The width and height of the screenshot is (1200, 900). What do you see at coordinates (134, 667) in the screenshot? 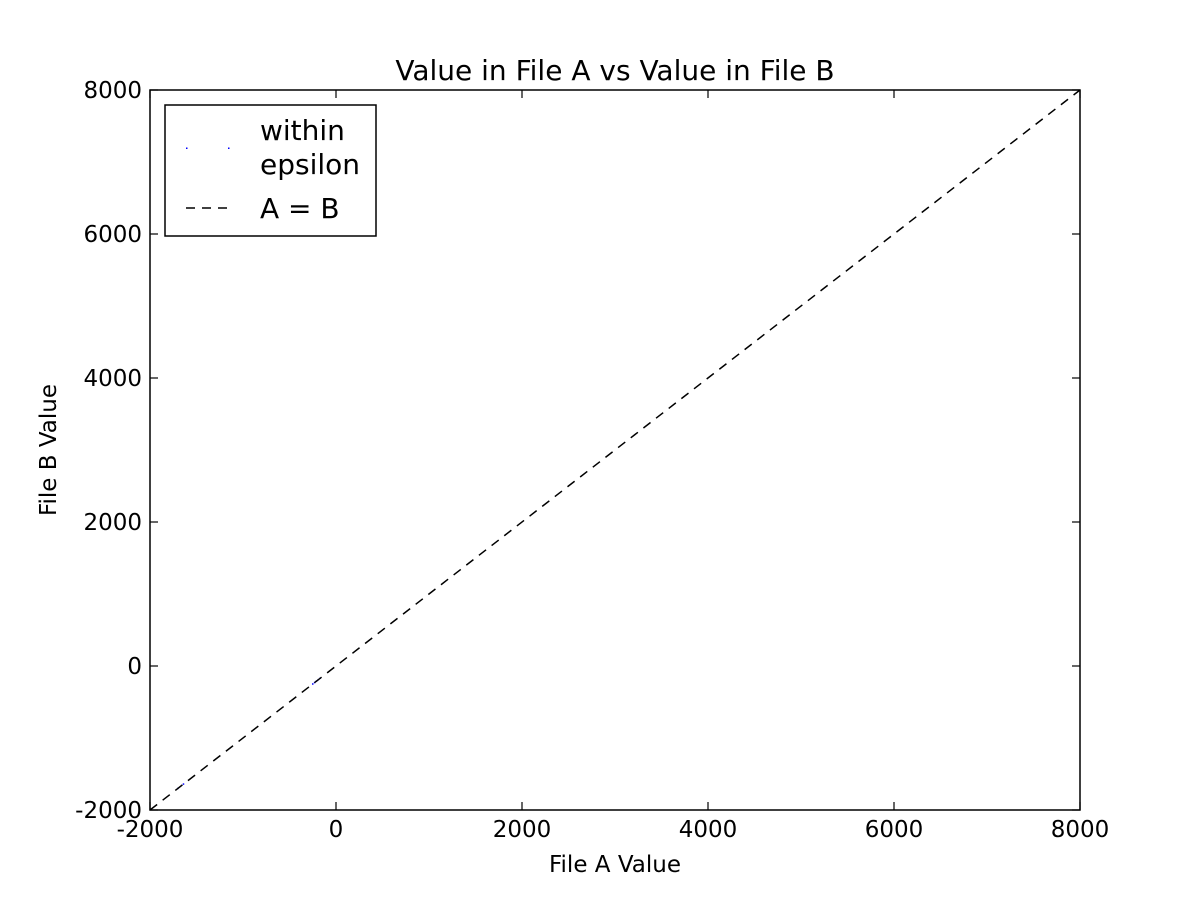
I see `y-tick-label: 0` at bounding box center [134, 667].